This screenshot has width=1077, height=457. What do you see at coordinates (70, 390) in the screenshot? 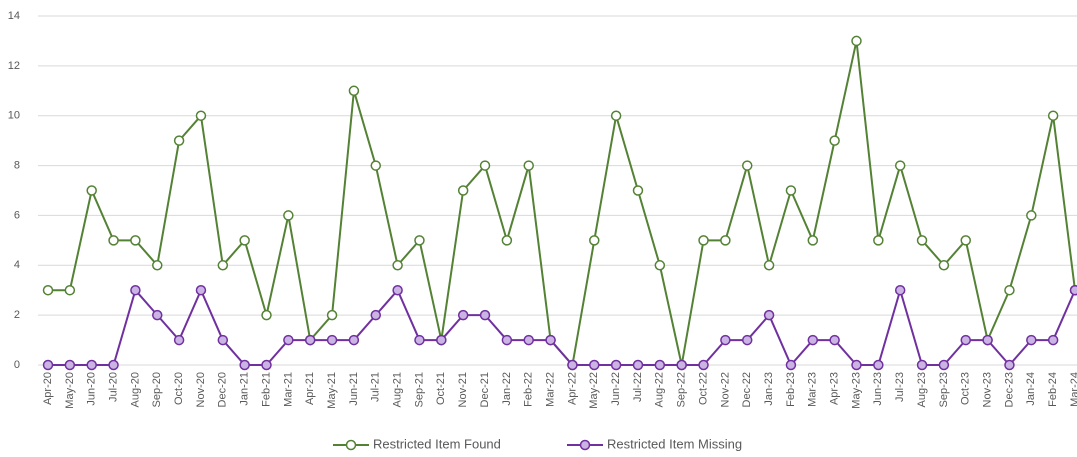
I see `x-tick-label: May-20` at bounding box center [70, 390].